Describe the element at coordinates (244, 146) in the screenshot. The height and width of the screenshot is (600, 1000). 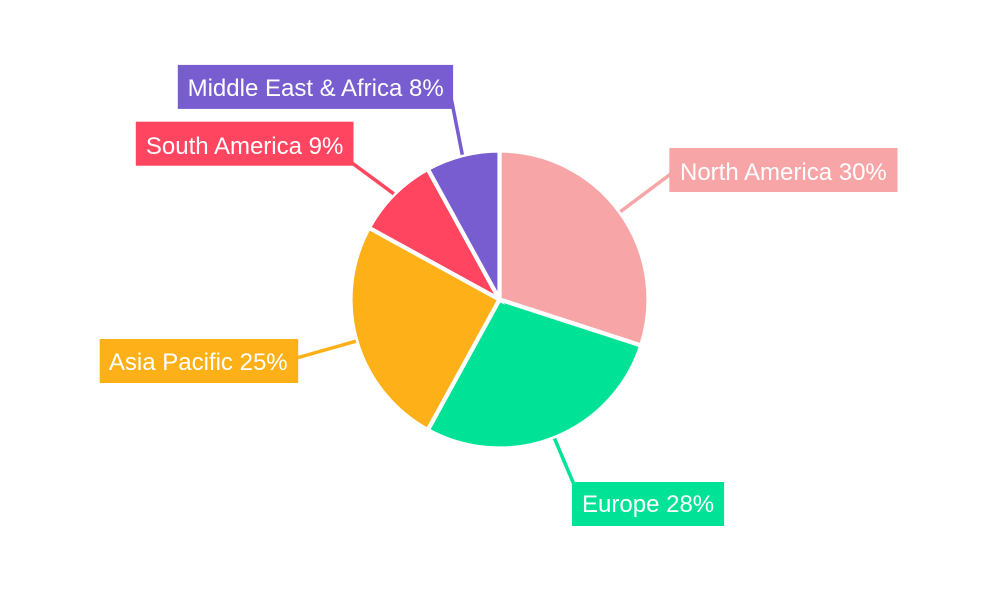
I see `svg-text: South America 9%` at that location.